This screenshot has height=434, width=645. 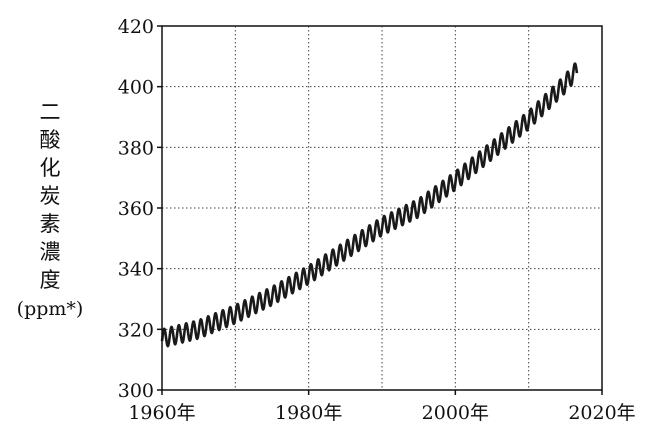 I want to click on y-tick-label: 360, so click(x=136, y=209).